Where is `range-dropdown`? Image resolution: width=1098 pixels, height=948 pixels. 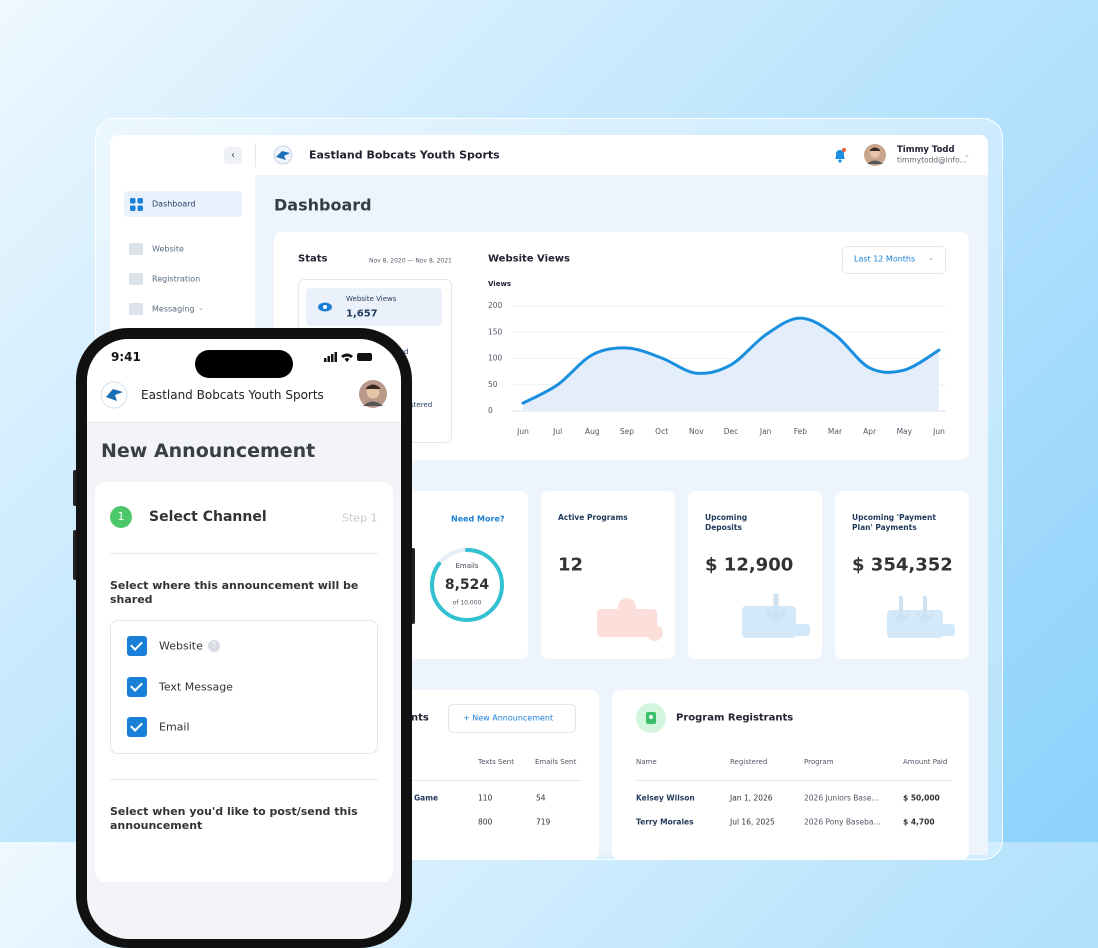 range-dropdown is located at coordinates (894, 260).